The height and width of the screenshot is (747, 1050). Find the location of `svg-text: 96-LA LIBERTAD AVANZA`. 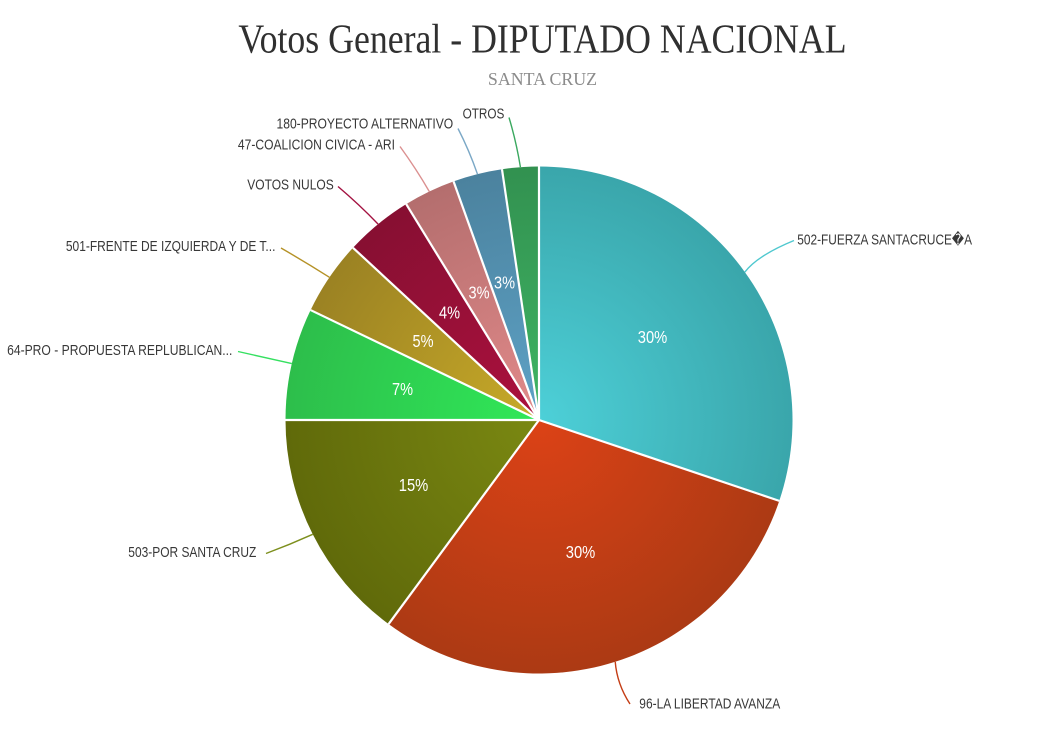

svg-text: 96-LA LIBERTAD AVANZA is located at coordinates (709, 704).